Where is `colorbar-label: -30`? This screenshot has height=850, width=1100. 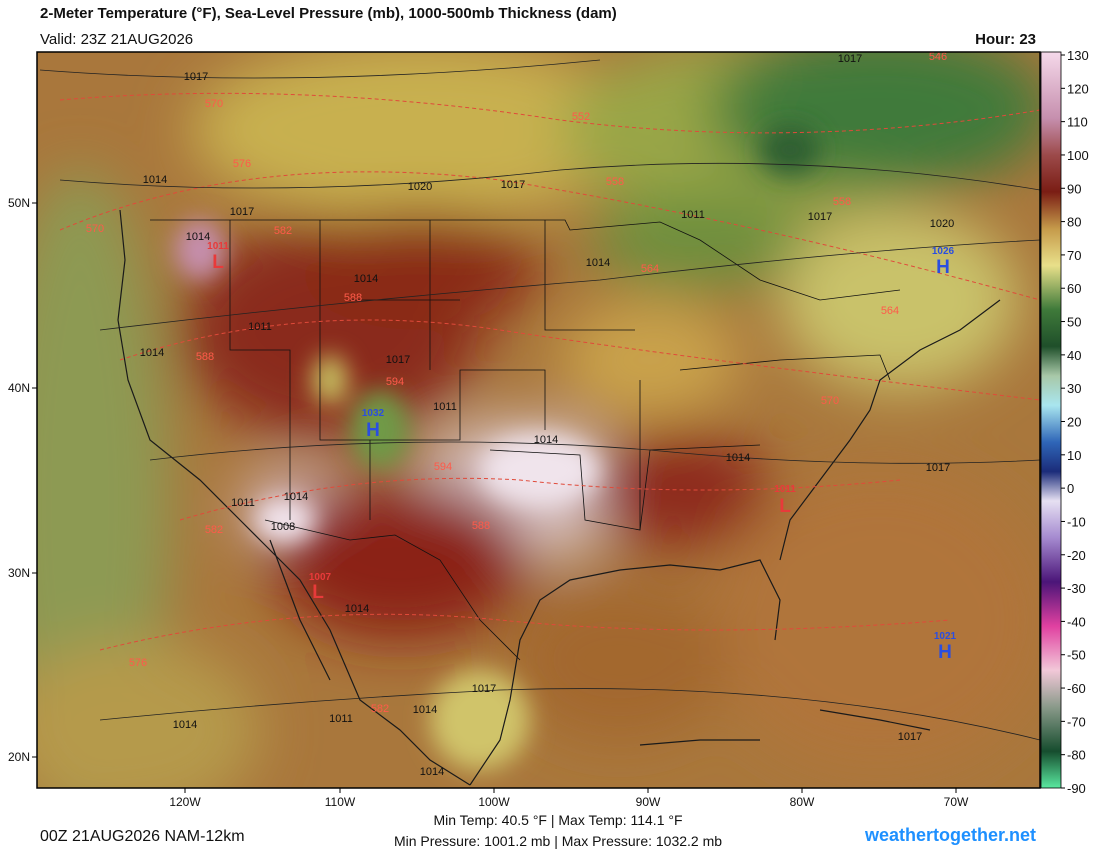
colorbar-label: -30 is located at coordinates (1076, 588).